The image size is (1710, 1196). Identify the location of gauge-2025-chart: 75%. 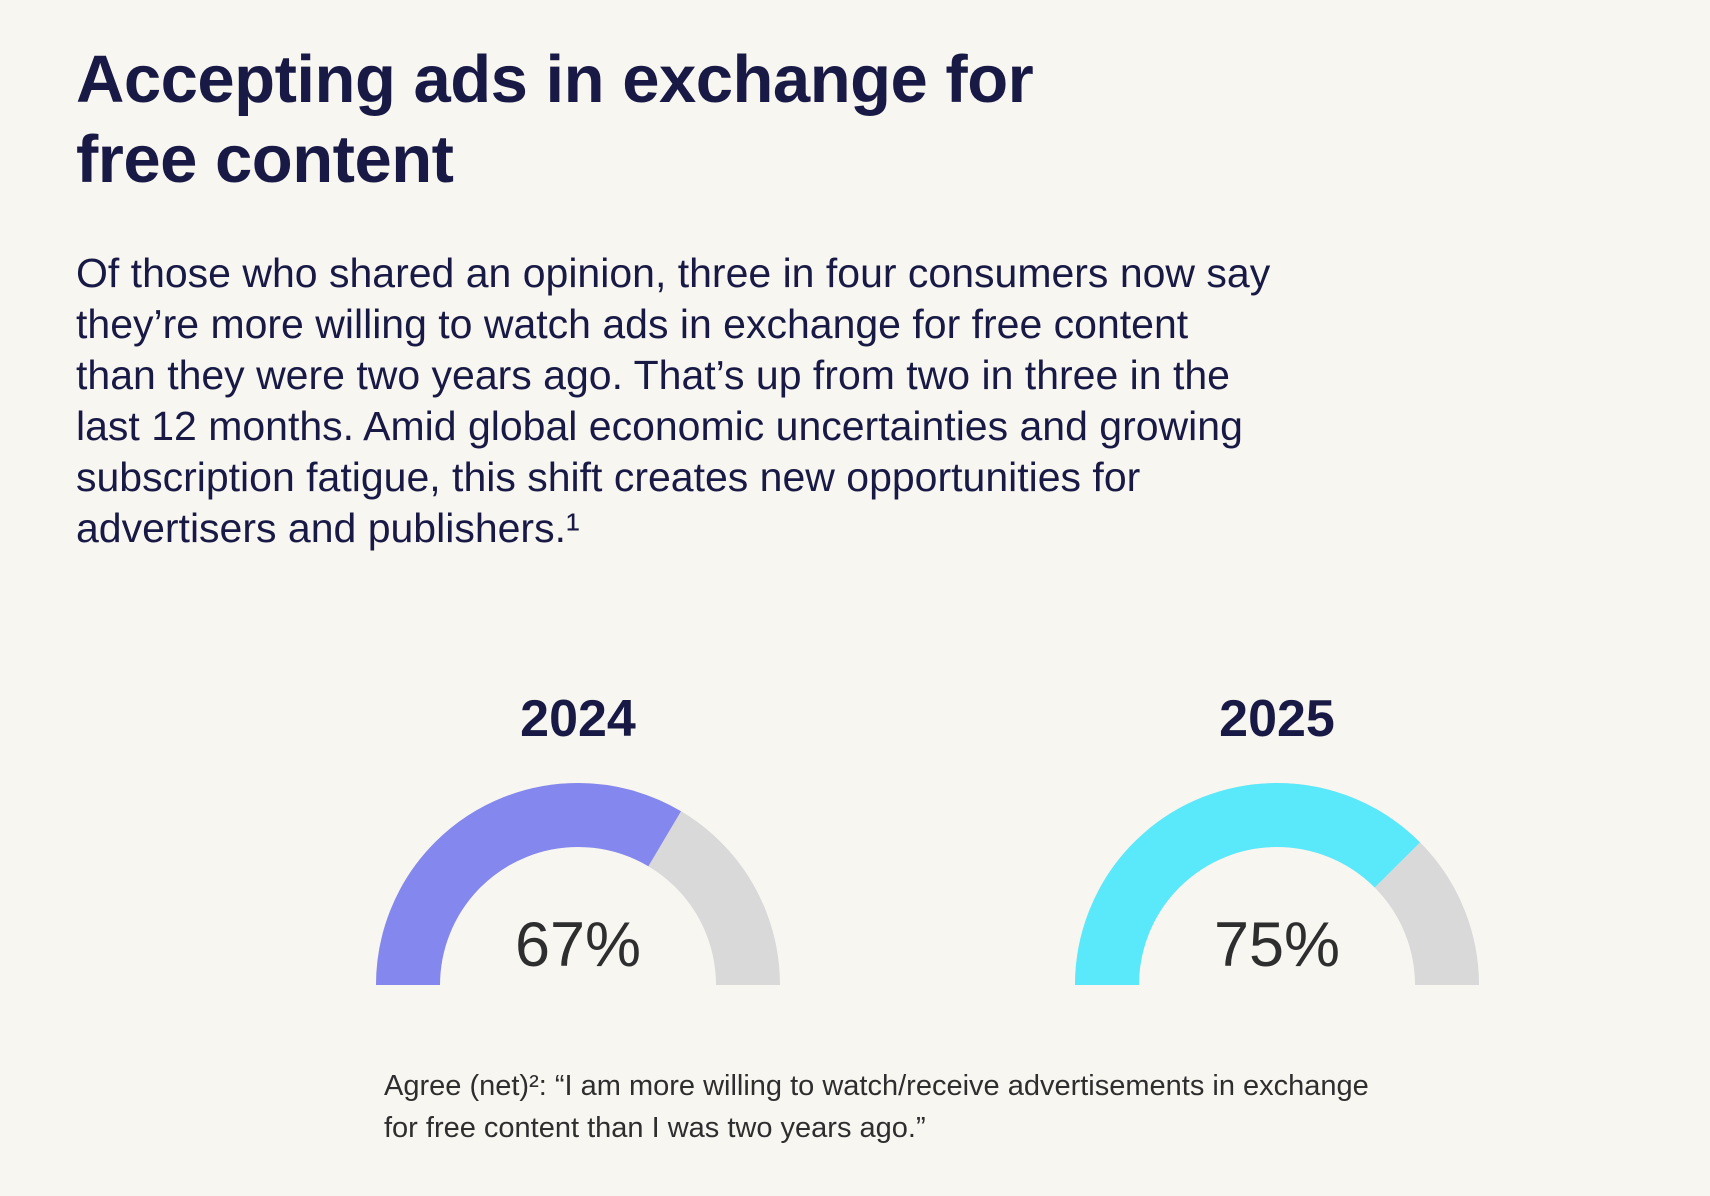
(1277, 884).